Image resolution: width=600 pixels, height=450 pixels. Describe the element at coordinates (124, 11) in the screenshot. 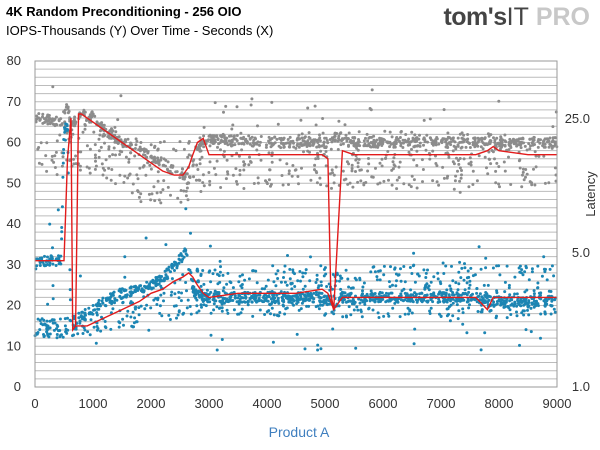

I see `chart-title: 4K Random Preconditioning - 256 OIO` at that location.